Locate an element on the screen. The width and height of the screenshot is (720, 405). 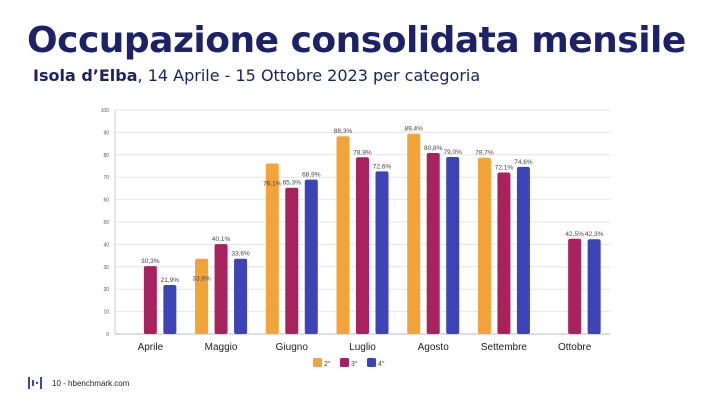
y-tick-label: 50 is located at coordinates (106, 223).